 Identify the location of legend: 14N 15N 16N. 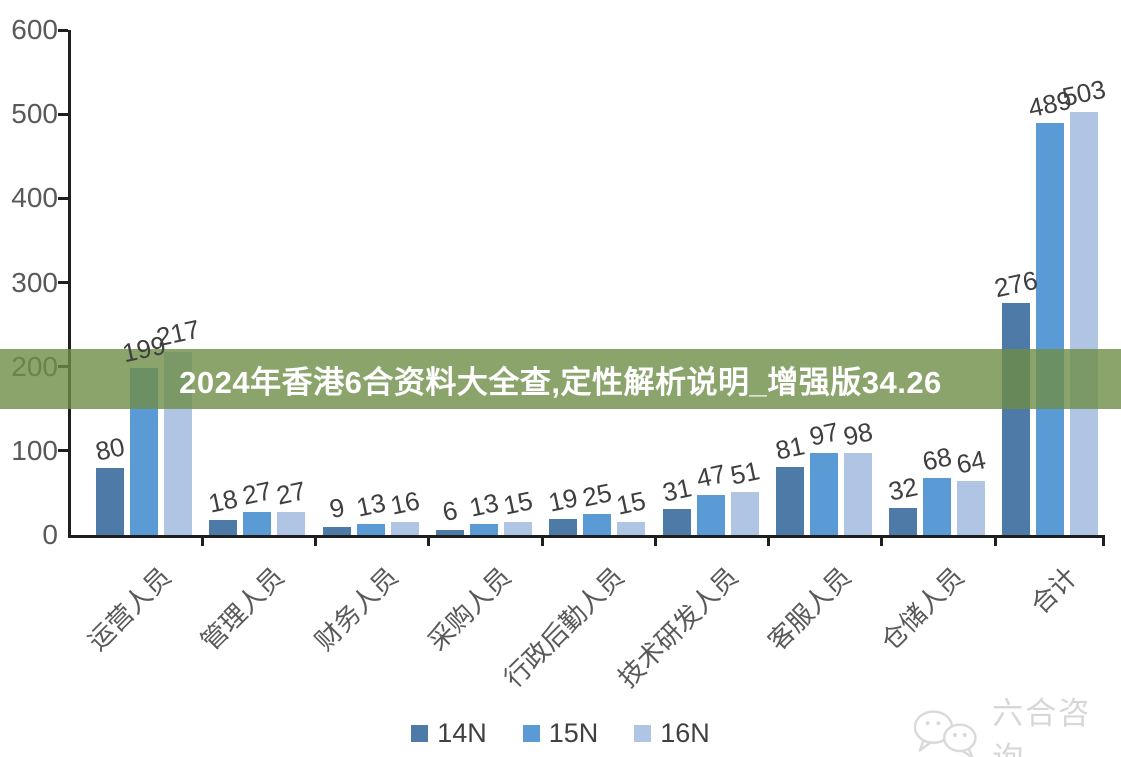
(560, 733).